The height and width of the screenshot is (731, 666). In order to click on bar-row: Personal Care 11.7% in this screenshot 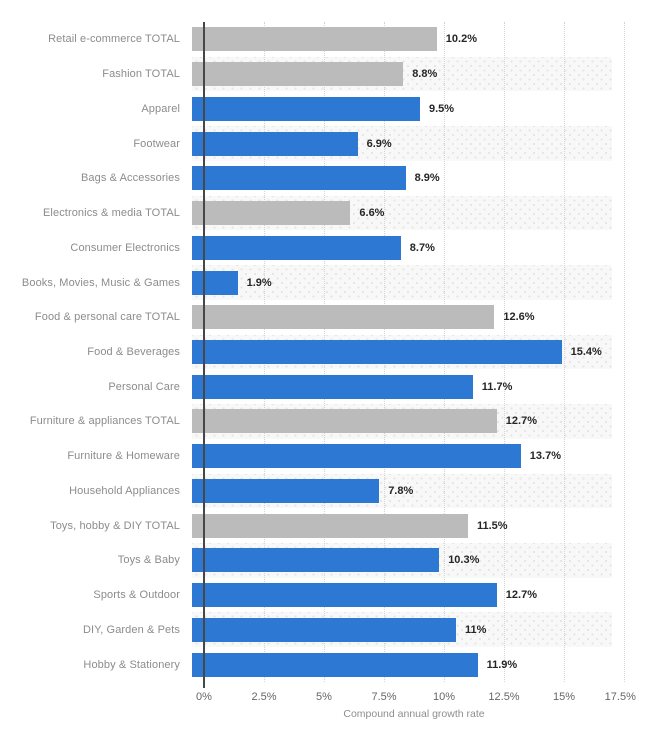, I will do `click(312, 386)`.